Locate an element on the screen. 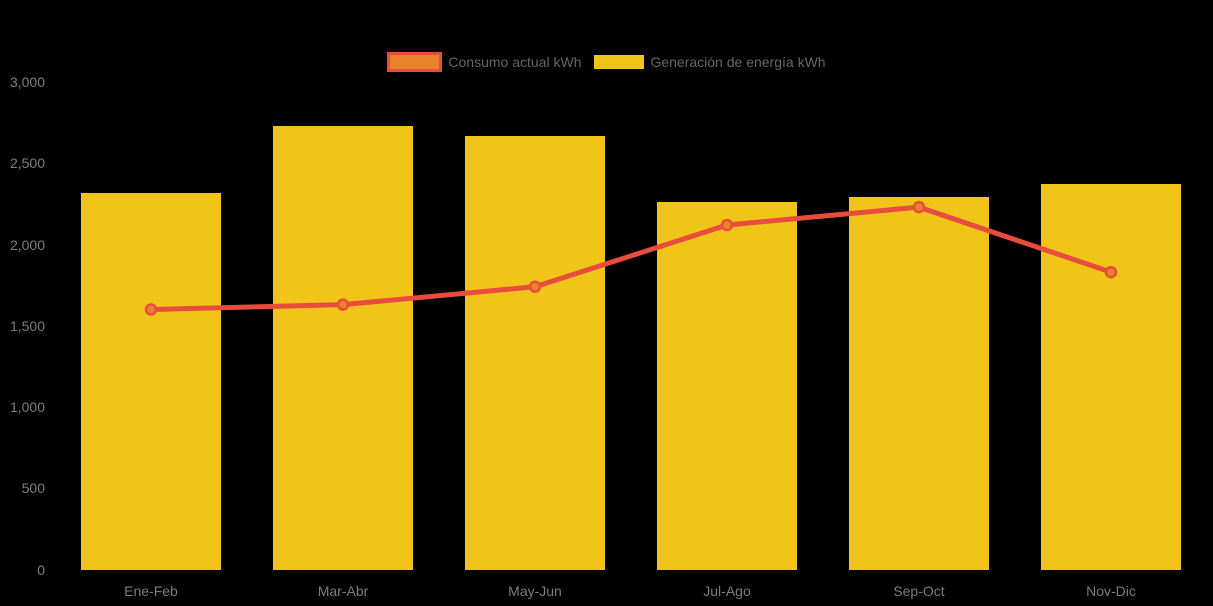  legend-item-generacion: Generación de energía kWh is located at coordinates (710, 62).